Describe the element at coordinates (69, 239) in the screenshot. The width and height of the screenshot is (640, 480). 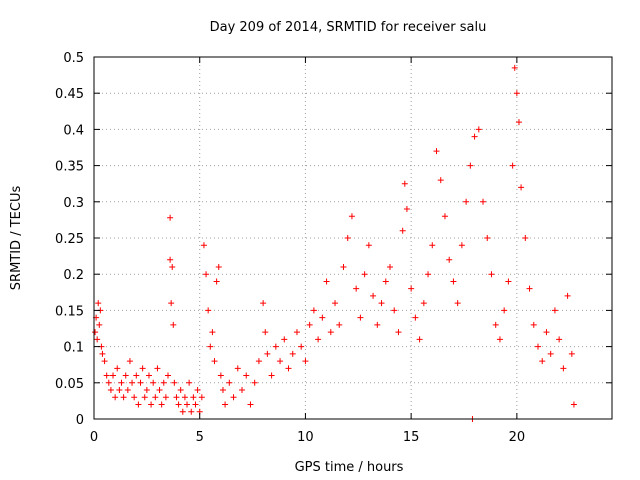
I see `y-tick-labels: 0 0.05 0.1 0.15 0.2 0.25 0.3 0.35 0.4 0.45 0.5` at that location.